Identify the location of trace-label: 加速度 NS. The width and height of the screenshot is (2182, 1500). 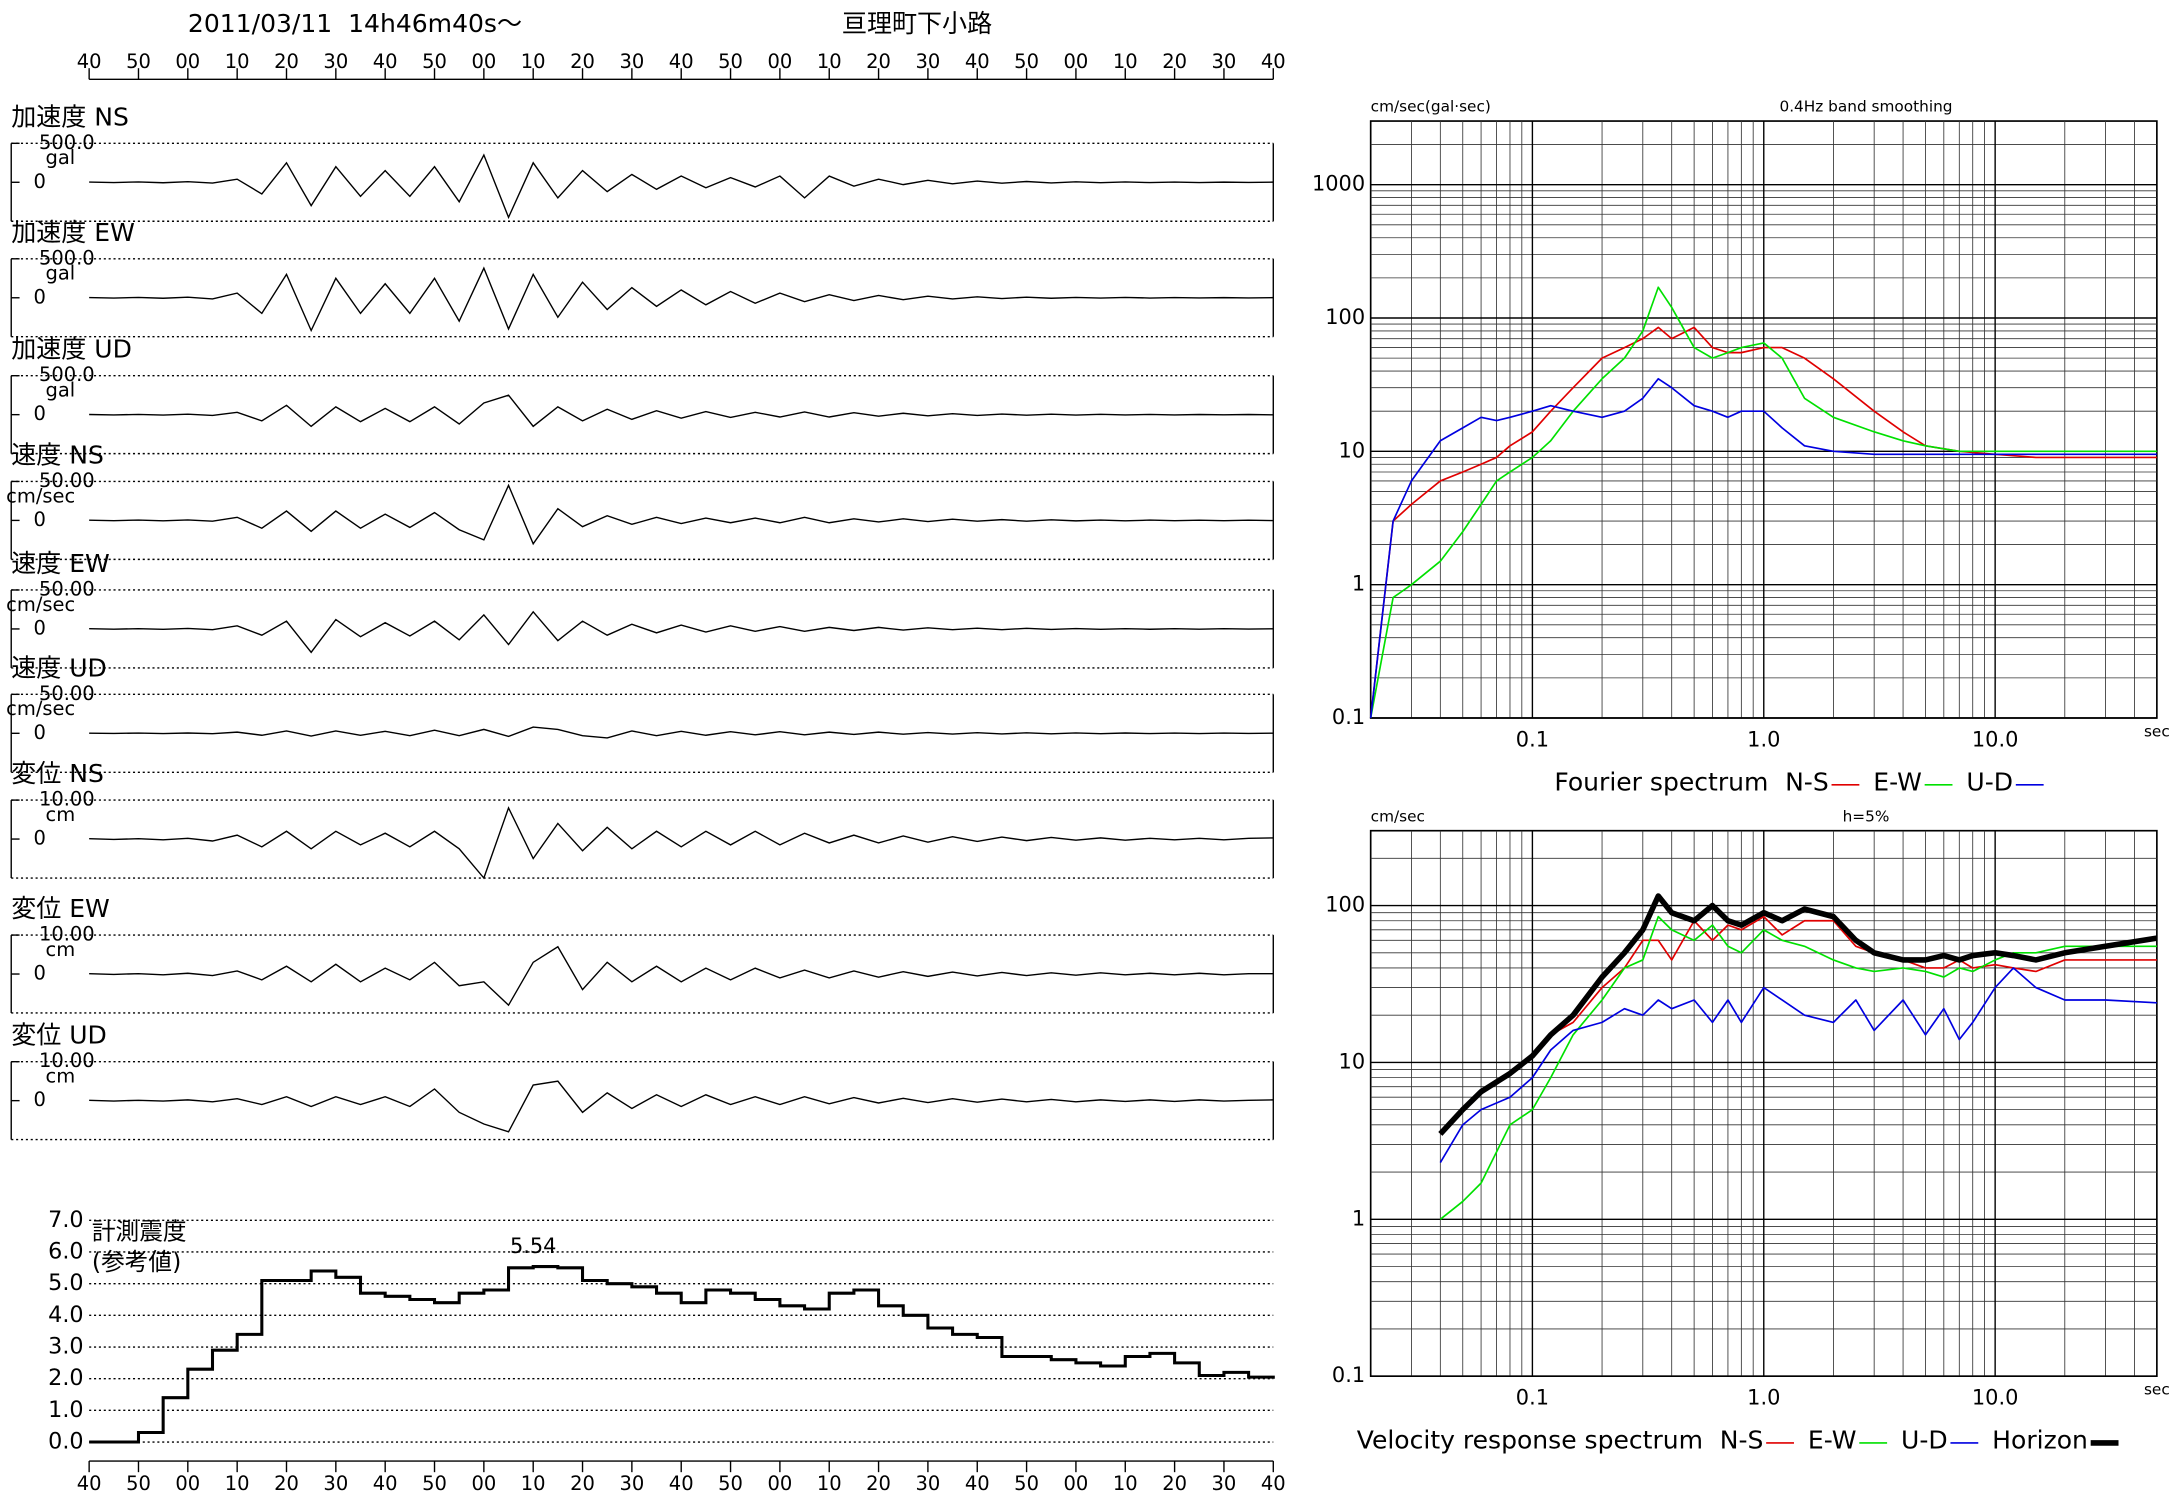
(70, 116).